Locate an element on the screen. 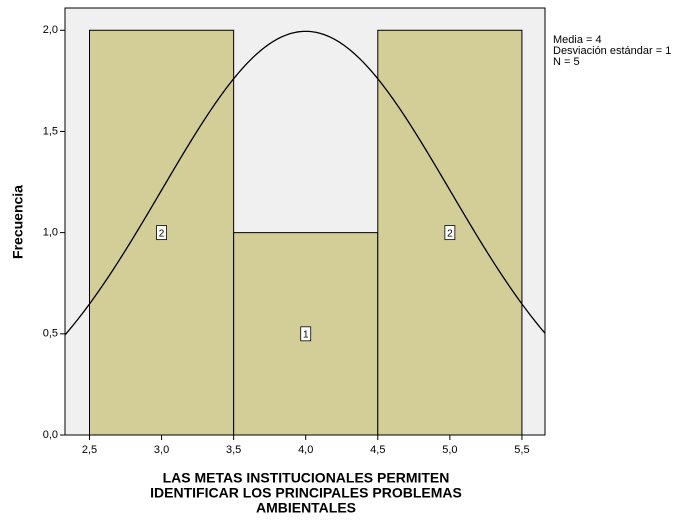  x-tick-label: 3,5 is located at coordinates (233, 450).